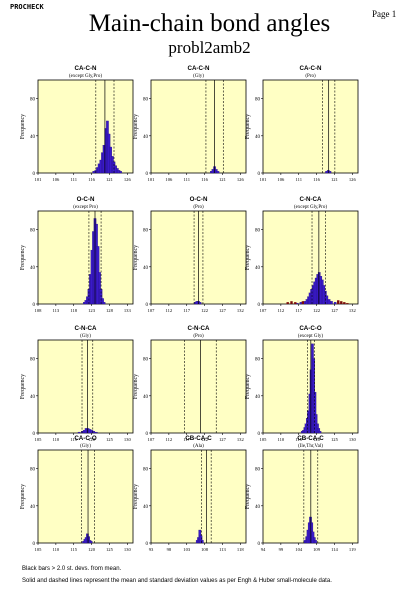 Image resolution: width=419 pixels, height=594 pixels. Describe the element at coordinates (281, 549) in the screenshot. I see `x-tick-label: 99` at that location.